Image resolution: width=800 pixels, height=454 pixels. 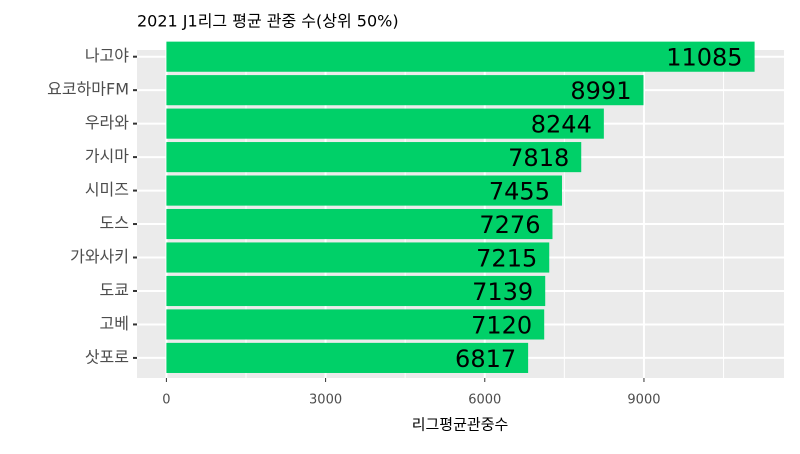 What do you see at coordinates (114, 289) in the screenshot?
I see `y-tick-label: 도쿄` at bounding box center [114, 289].